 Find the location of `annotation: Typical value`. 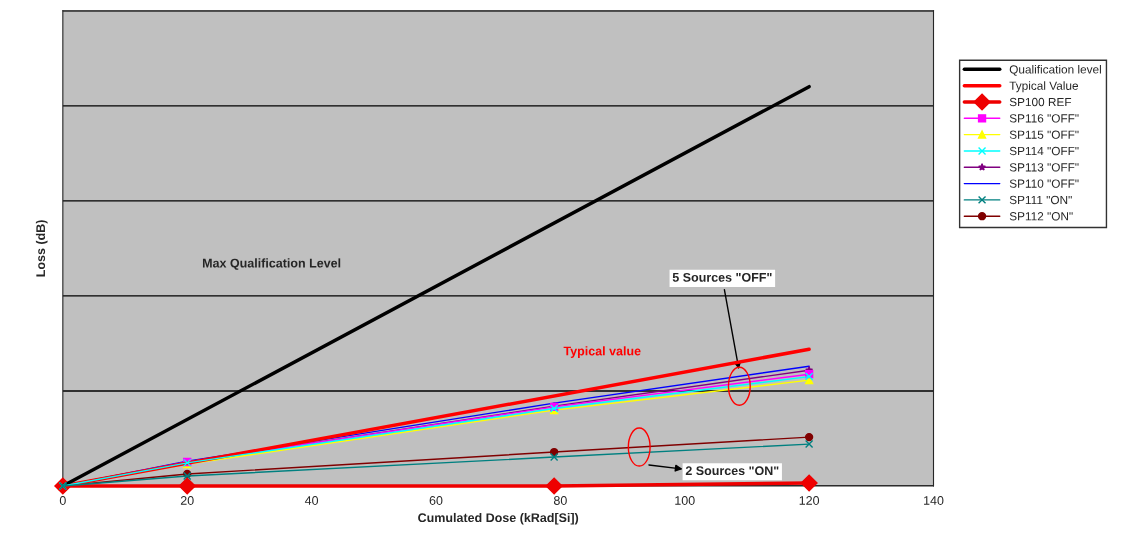

annotation: Typical value is located at coordinates (602, 352).